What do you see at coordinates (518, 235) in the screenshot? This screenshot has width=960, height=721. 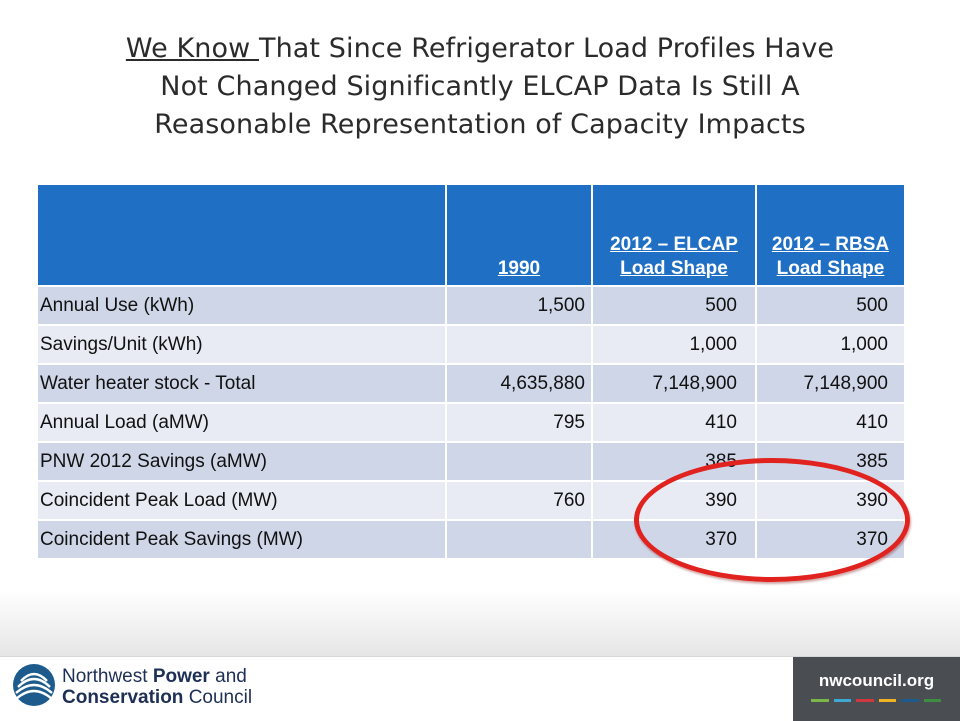 I see `header-cell-1990: 1990` at bounding box center [518, 235].